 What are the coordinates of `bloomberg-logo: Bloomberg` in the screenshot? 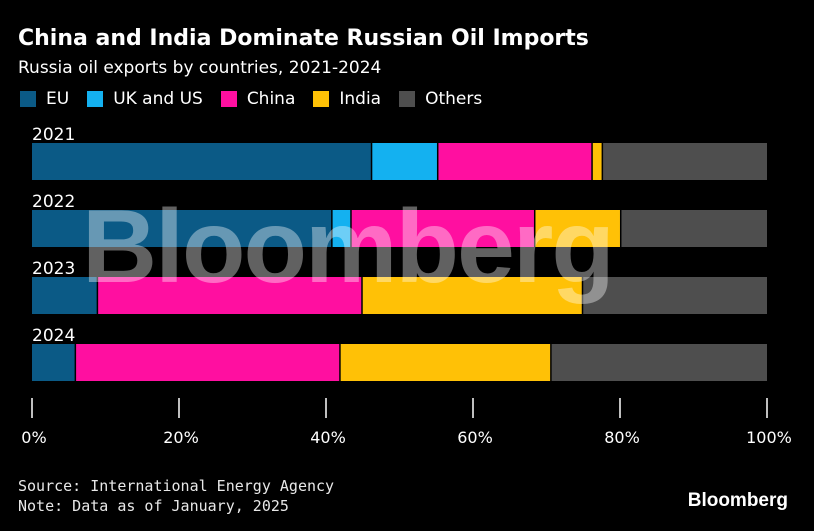 It's located at (737, 500).